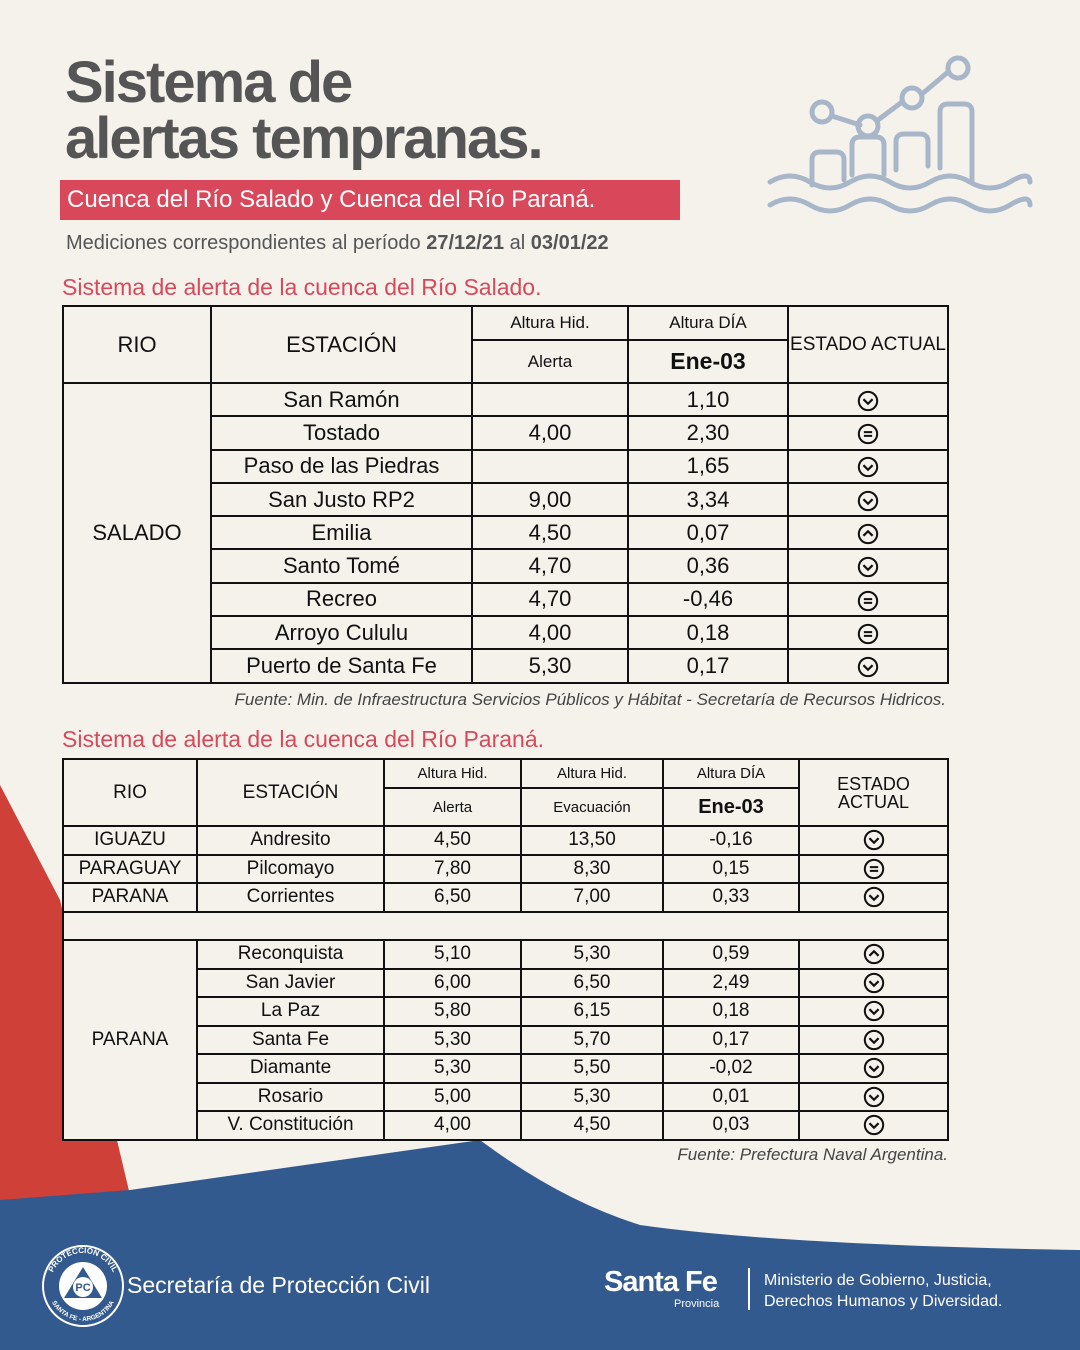  Describe the element at coordinates (883, 1301) in the screenshot. I see `ministry: Derechos Humanos y Diversidad.` at that location.